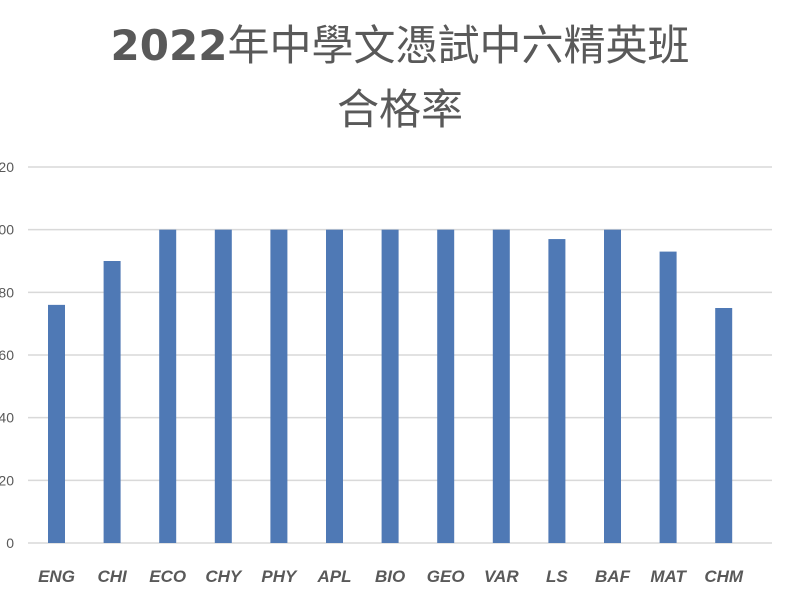 Image resolution: width=800 pixels, height=600 pixels. What do you see at coordinates (446, 576) in the screenshot?
I see `x-tick-label-geo: GEO` at bounding box center [446, 576].